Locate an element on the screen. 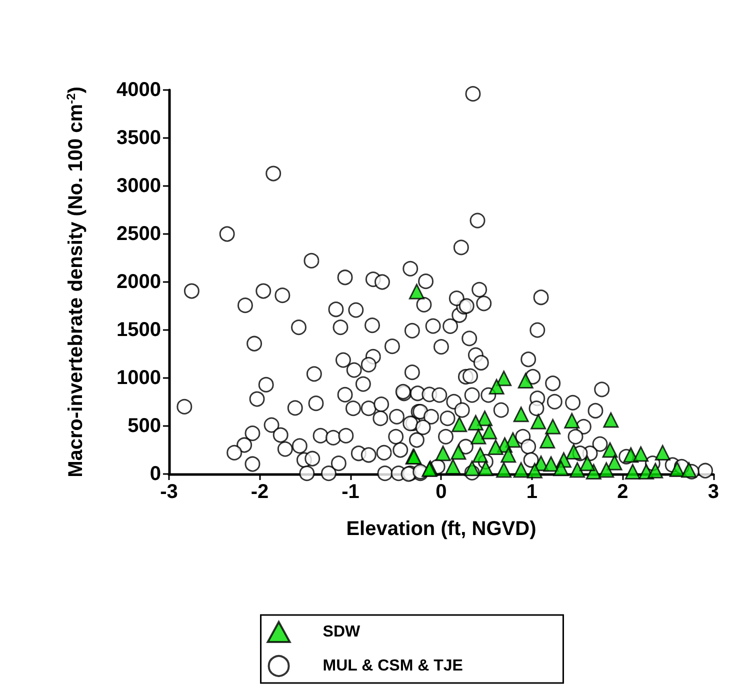 The width and height of the screenshot is (730, 693). y-tick-label: 2000 is located at coordinates (138, 282).